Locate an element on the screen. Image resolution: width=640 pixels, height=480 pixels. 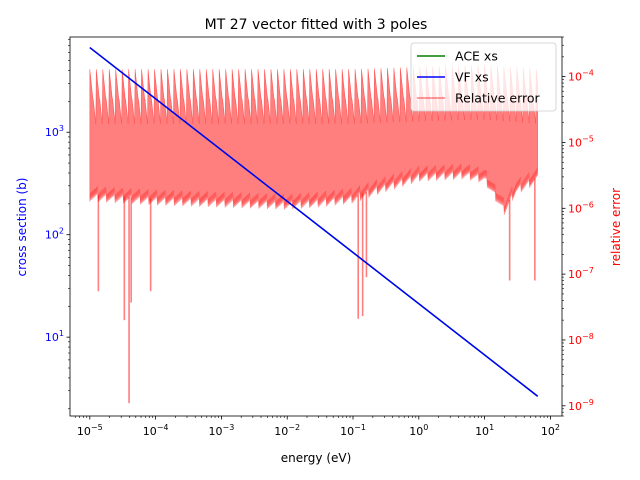
y-axis-label-right: relative error is located at coordinates (616, 227).